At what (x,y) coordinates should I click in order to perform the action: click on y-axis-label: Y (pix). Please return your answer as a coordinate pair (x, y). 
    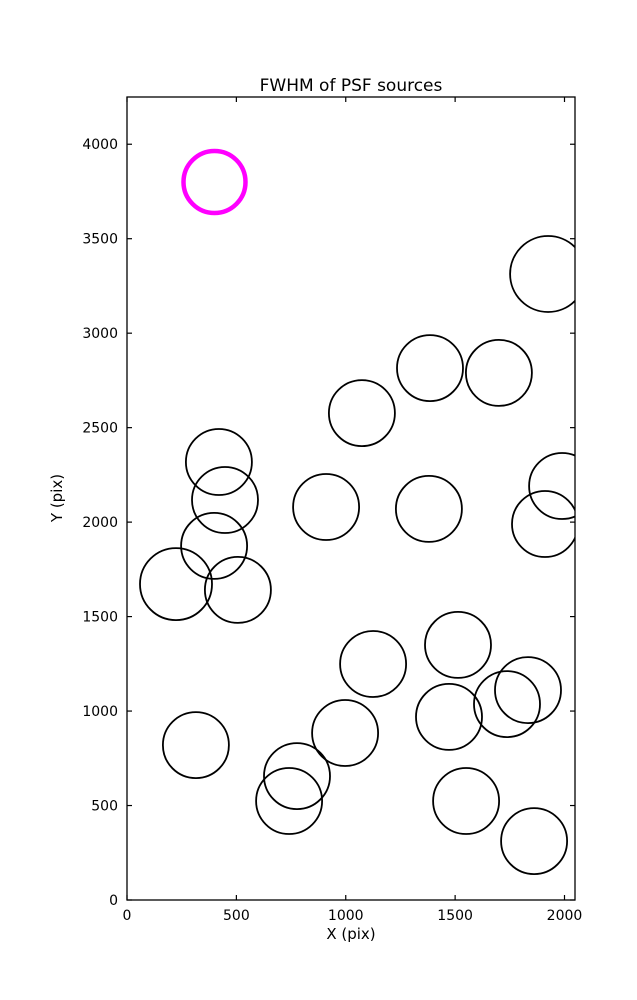
    Looking at the image, I should click on (57, 498).